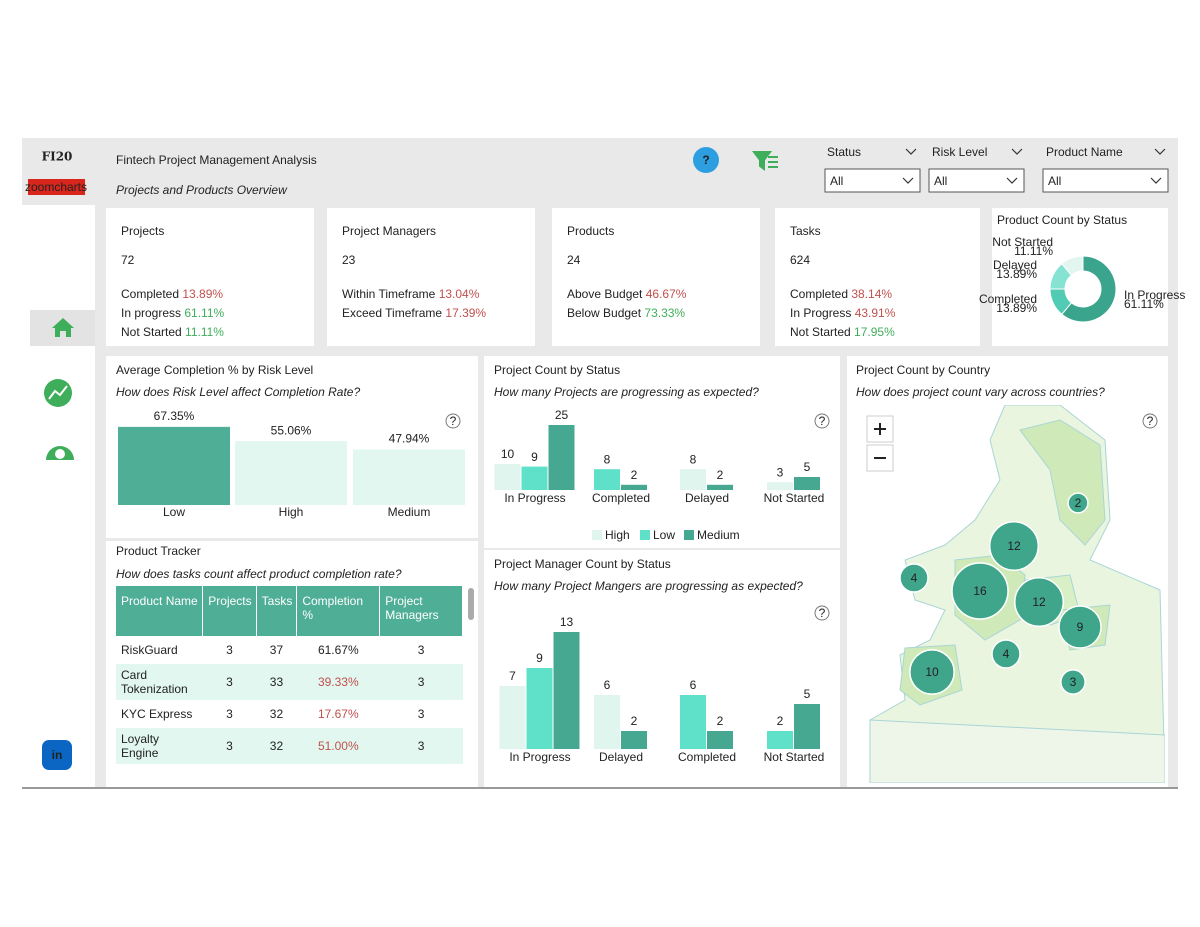 Image resolution: width=1200 pixels, height=927 pixels. Describe the element at coordinates (159, 682) in the screenshot. I see `table-cell: Card Tokenization` at that location.